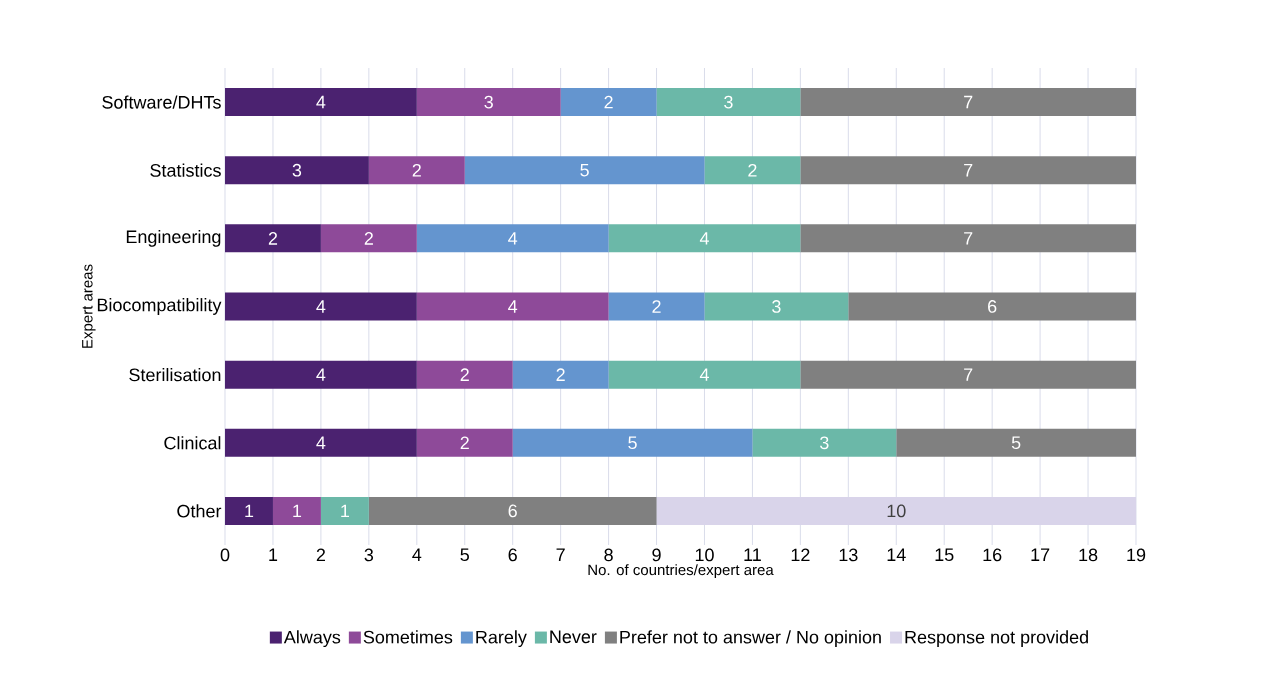 Image resolution: width=1276 pixels, height=679 pixels. I want to click on y-tick-label: Statistics, so click(185, 170).